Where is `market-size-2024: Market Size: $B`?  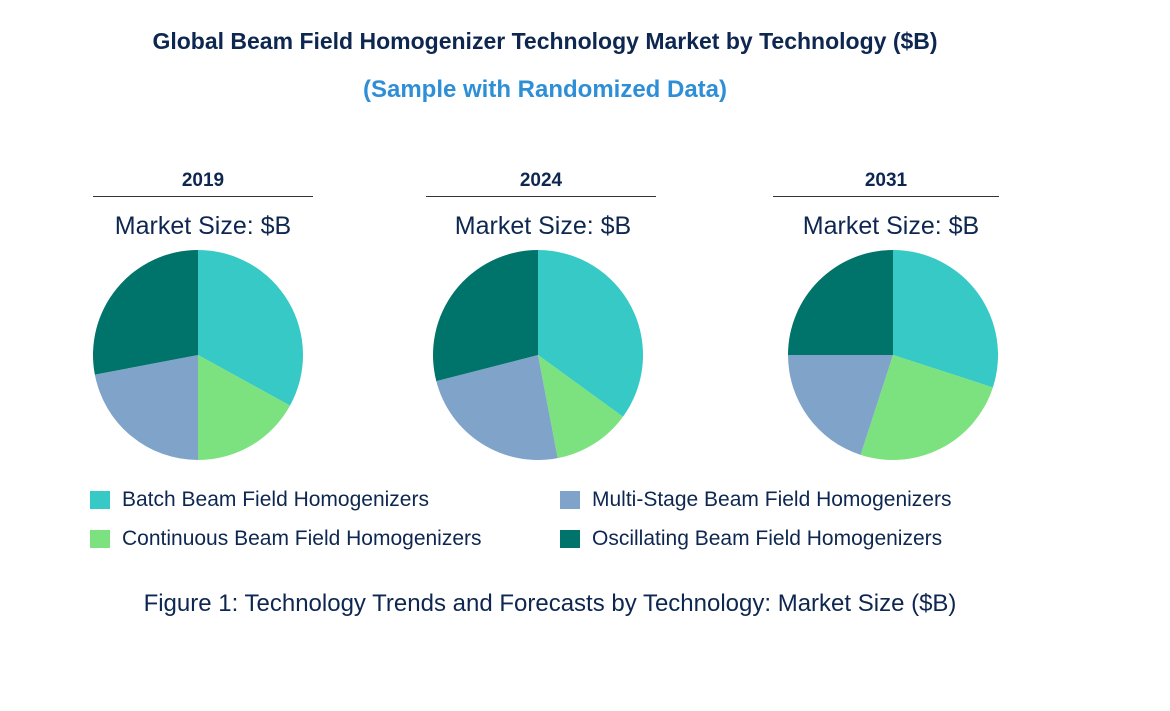 market-size-2024: Market Size: $B is located at coordinates (543, 226).